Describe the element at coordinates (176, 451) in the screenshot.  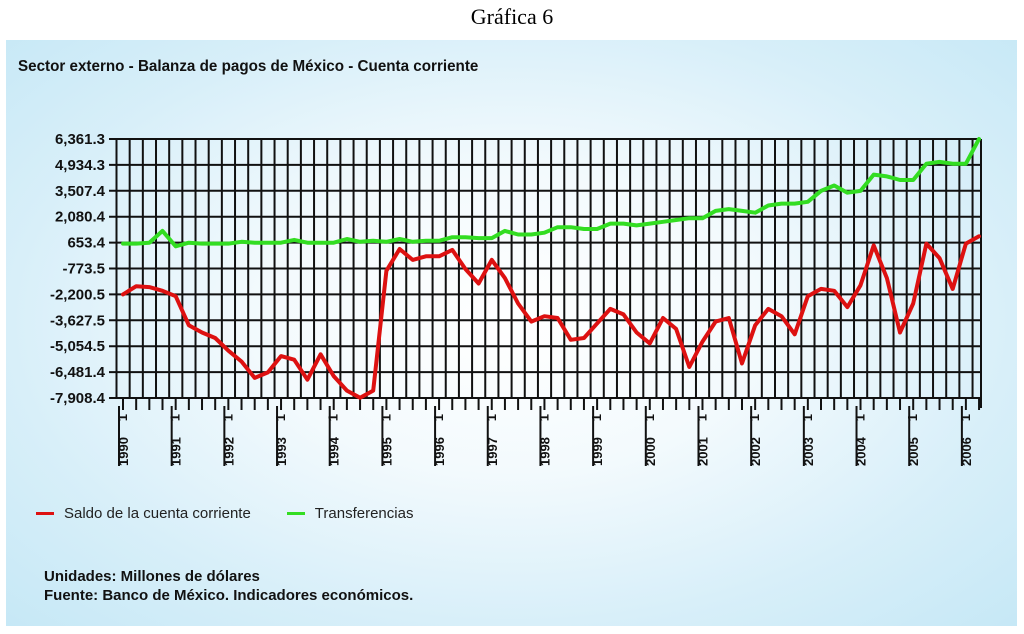
I see `x-year-label: 1991` at that location.